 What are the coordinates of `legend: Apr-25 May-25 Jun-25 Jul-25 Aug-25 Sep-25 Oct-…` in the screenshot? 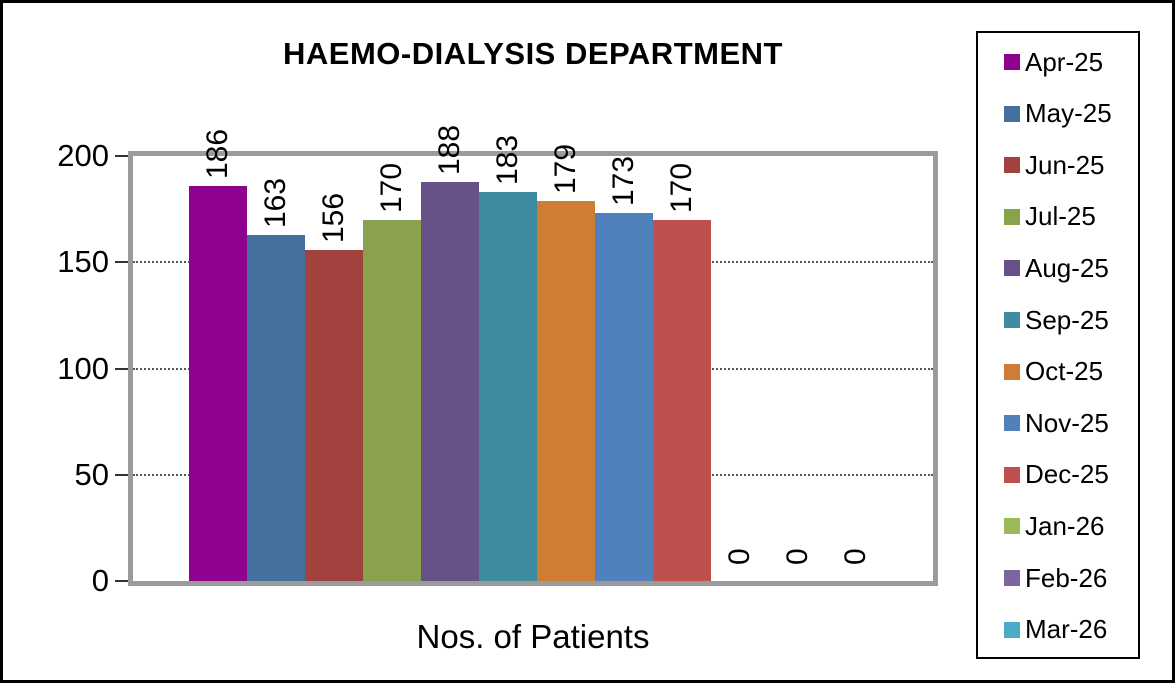 It's located at (1058, 345).